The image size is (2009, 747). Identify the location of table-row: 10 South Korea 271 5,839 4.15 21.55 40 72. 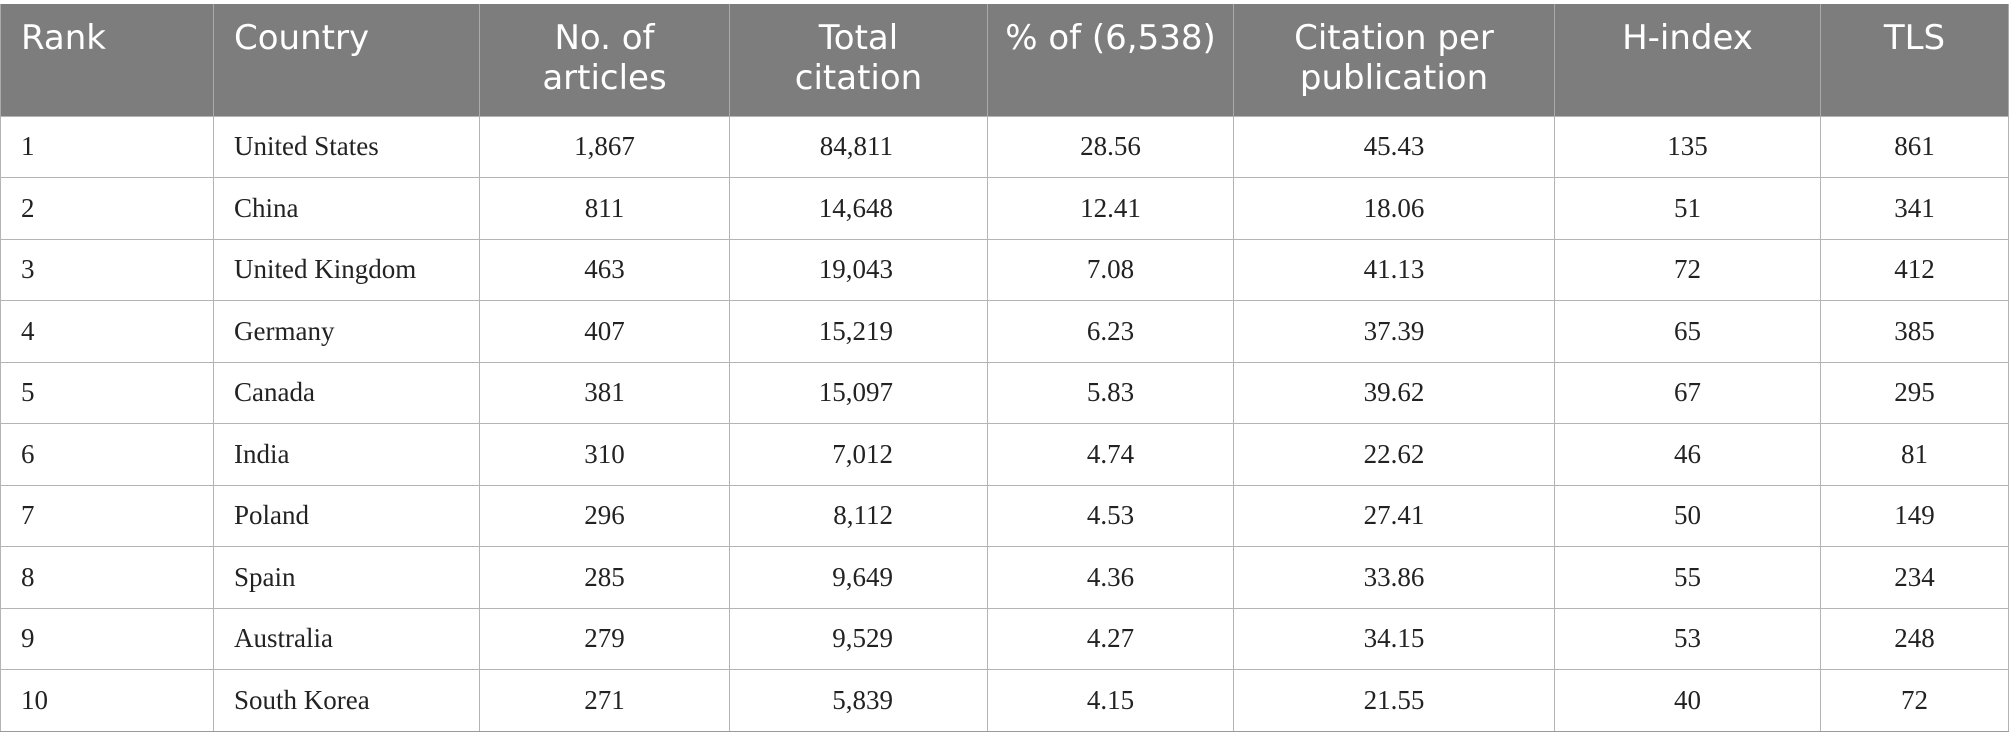
(1004, 700).